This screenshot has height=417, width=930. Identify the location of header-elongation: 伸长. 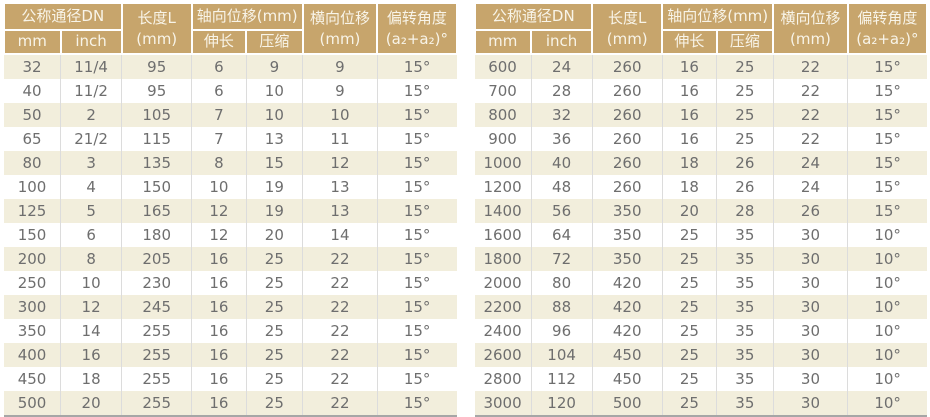
(219, 42).